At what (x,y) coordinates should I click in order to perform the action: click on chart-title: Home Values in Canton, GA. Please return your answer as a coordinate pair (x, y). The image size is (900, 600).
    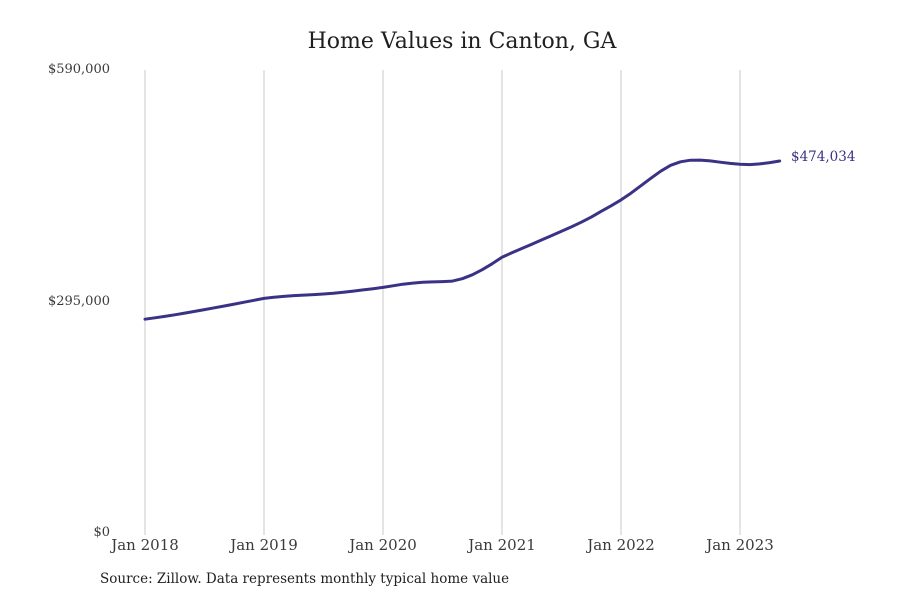
    Looking at the image, I should click on (462, 41).